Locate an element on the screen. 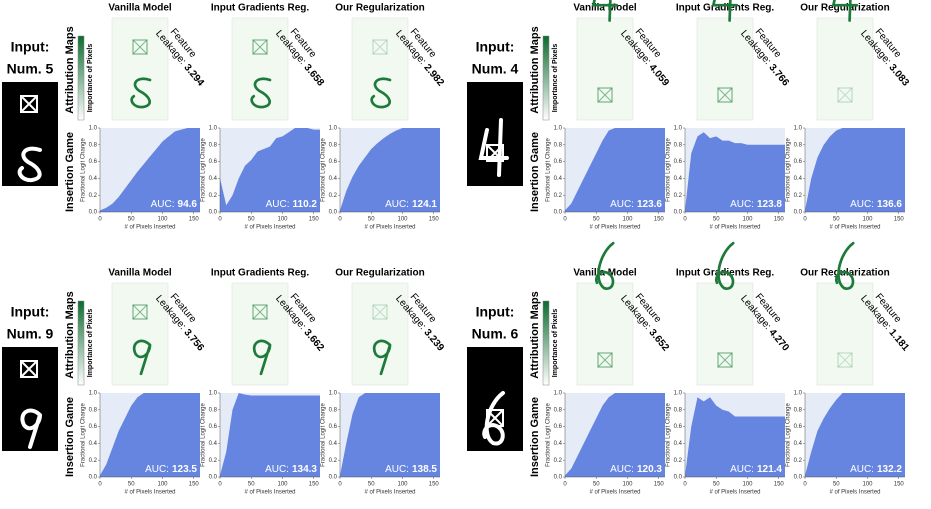 This screenshot has width=931, height=509. auc-value: 123.8 is located at coordinates (769, 204).